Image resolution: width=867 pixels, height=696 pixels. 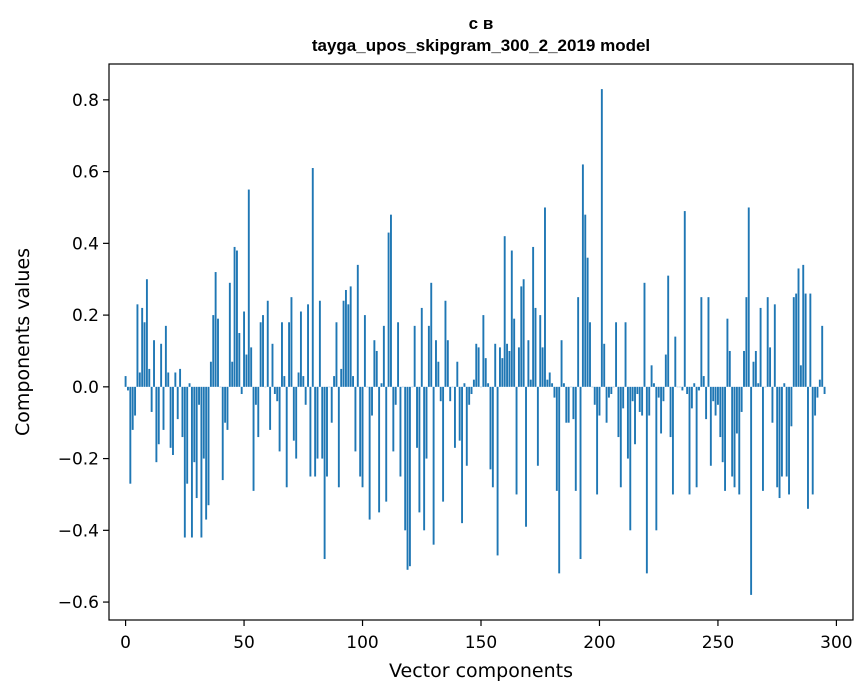 What do you see at coordinates (78, 531) in the screenshot?
I see `y-tick-label-1: −0.4` at bounding box center [78, 531].